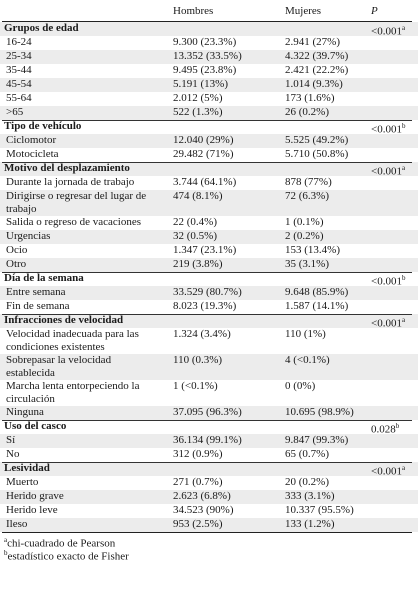 The height and width of the screenshot is (605, 418). Describe the element at coordinates (307, 264) in the screenshot. I see `mujeres-value: 35 (3.1%)` at that location.